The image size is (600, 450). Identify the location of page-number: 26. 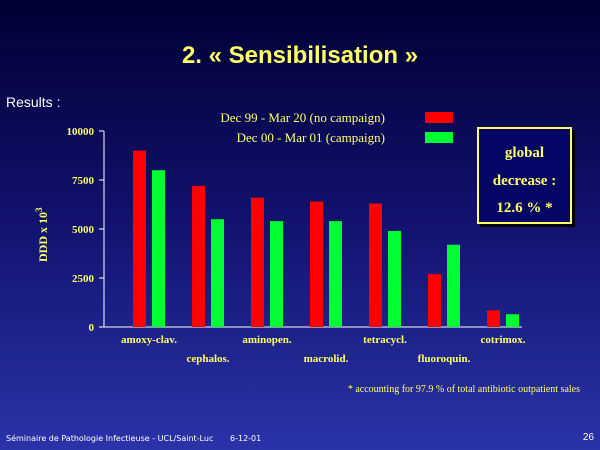
(588, 437).